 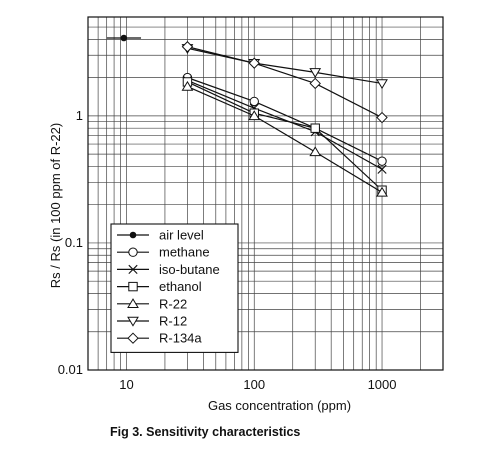 I want to click on legend-label: methane, so click(x=184, y=252).